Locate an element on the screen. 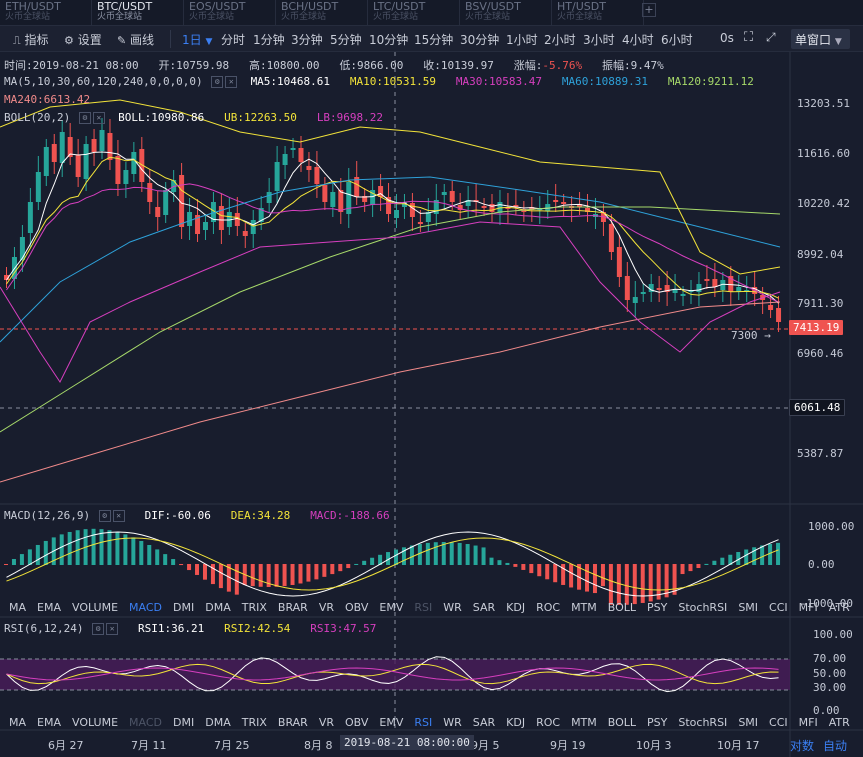  tab-eth-usdt: ETH/USDT 火币全球站 is located at coordinates (46, 13).